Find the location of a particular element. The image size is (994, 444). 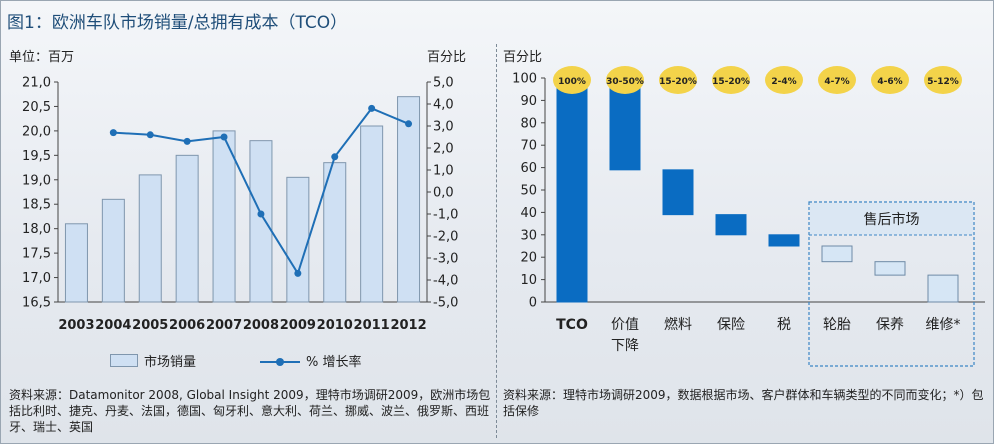

left-y-tick-label: 19,5 is located at coordinates (36, 156).